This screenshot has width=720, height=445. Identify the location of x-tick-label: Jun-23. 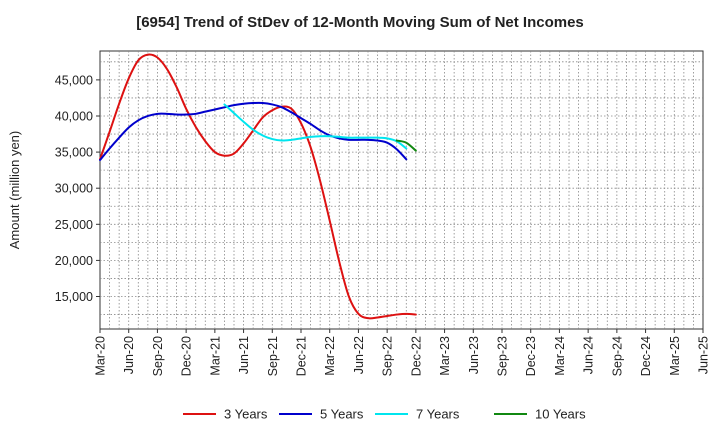
(474, 355).